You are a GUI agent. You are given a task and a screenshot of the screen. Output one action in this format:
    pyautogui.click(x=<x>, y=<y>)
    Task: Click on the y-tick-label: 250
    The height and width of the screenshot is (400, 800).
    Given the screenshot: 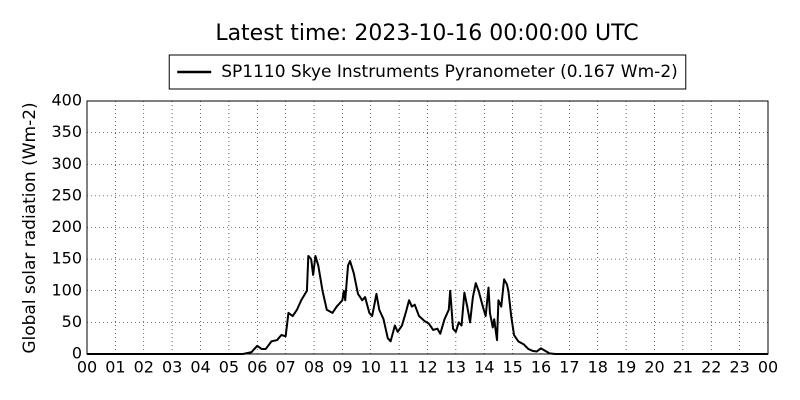 What is the action you would take?
    pyautogui.click(x=66, y=194)
    